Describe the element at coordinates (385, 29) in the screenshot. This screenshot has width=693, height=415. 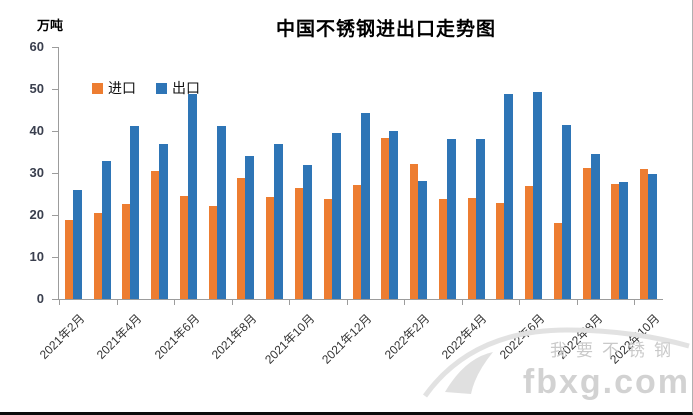
I see `chart-title: 中国不锈钢进出口走势图` at that location.